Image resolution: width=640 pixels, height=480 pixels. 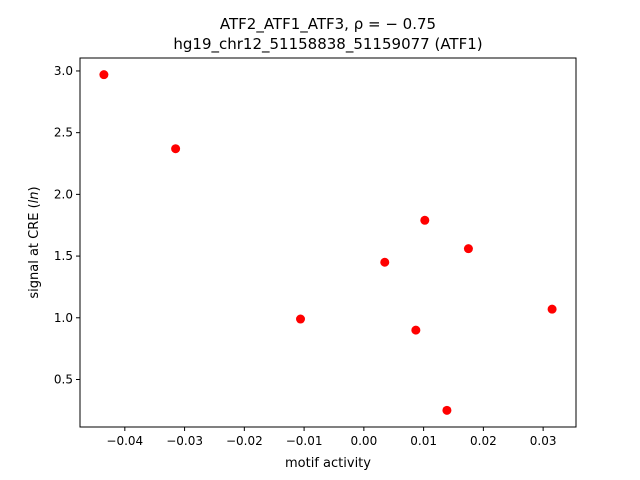 What do you see at coordinates (328, 24) in the screenshot?
I see `chart-title-line-1: ATF2_ATF1_ATF3, ρ = − 0.75` at bounding box center [328, 24].